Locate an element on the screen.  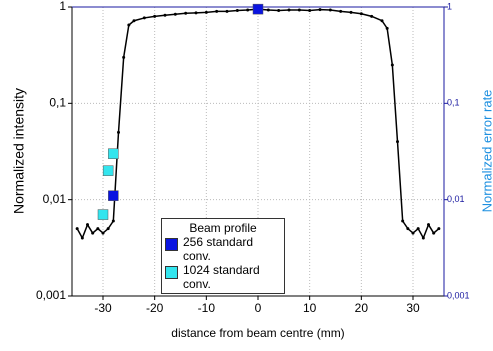
y2-tick-label: 0,01 is located at coordinates (456, 199).